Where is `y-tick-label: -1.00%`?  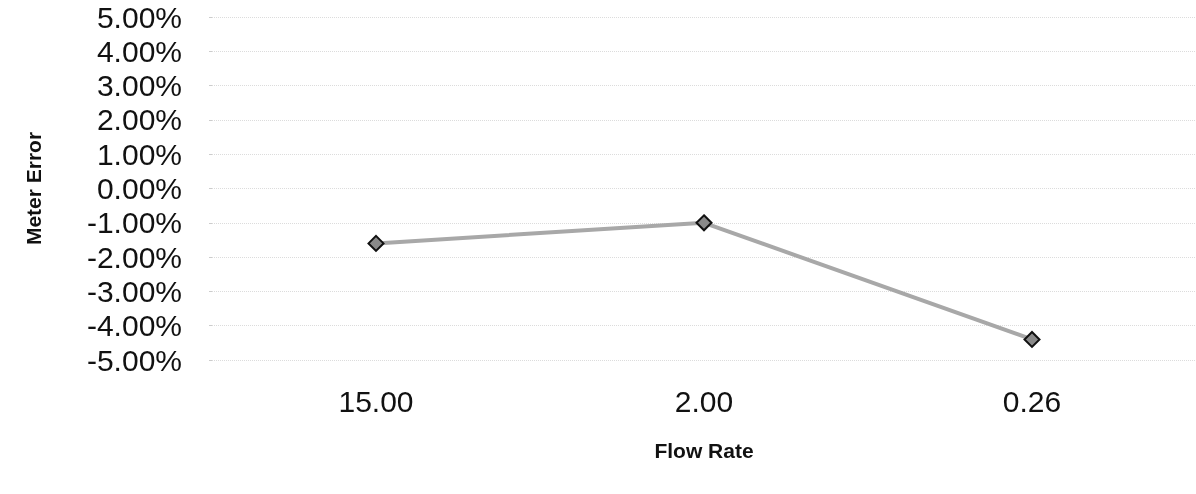
y-tick-label: -1.00% is located at coordinates (134, 223).